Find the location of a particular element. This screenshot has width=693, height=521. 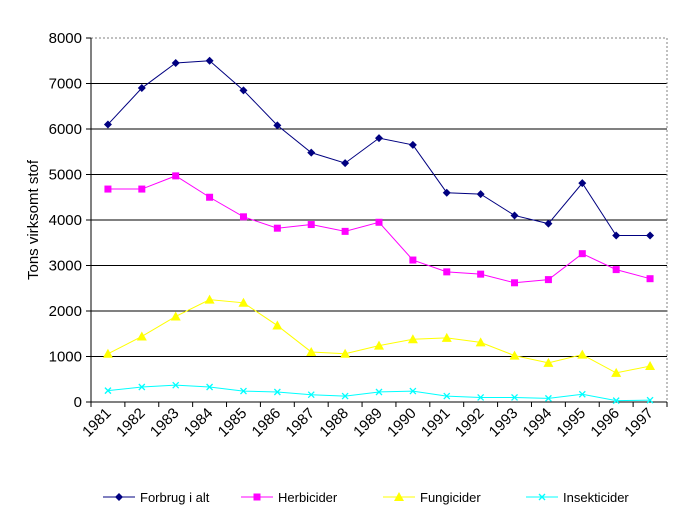

y-tick-label: 7000 is located at coordinates (65, 84).